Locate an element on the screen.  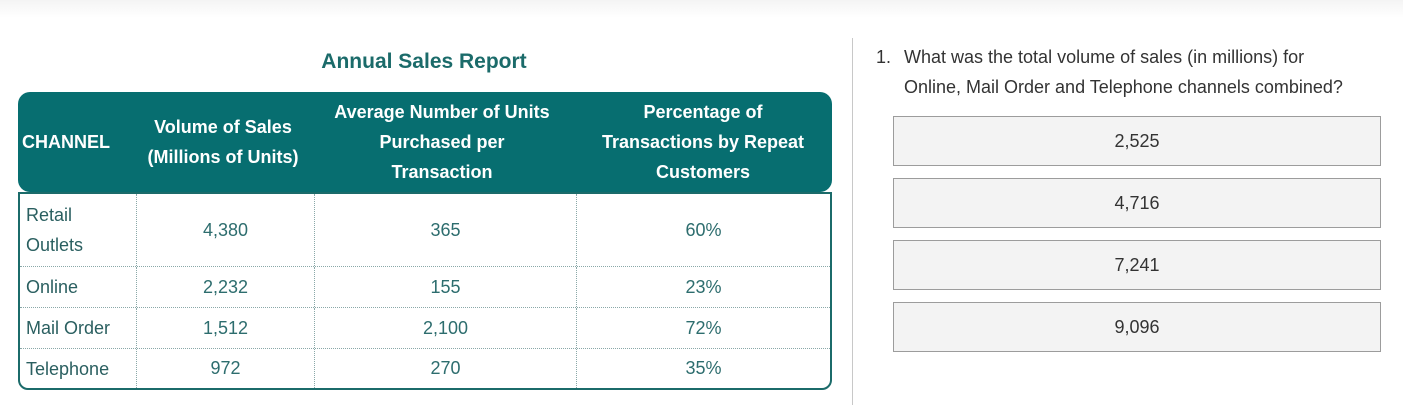
top-bar is located at coordinates (701, 9).